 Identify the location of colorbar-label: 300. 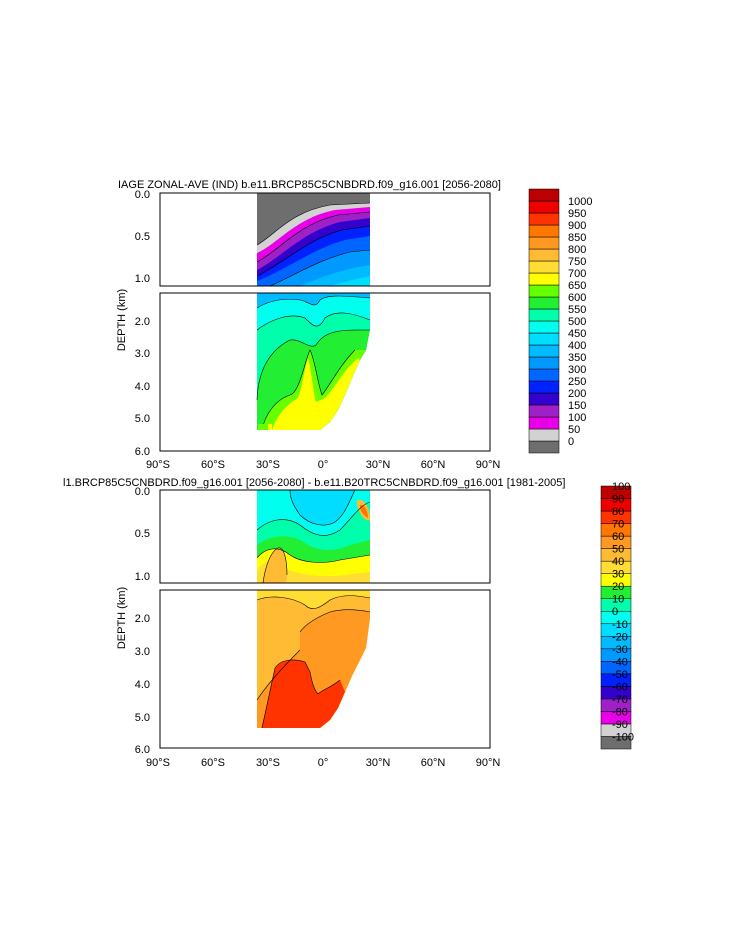
(577, 370).